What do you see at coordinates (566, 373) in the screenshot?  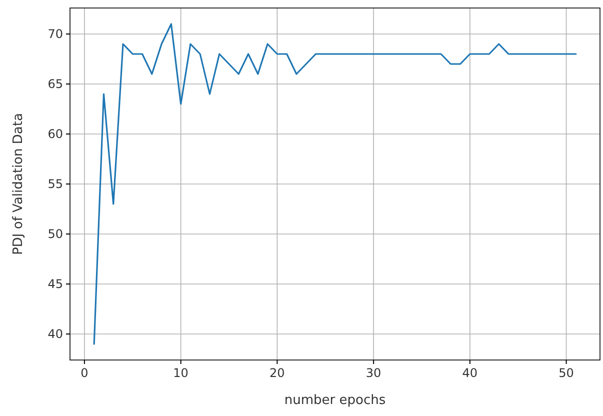 I see `x-tick-label: 50` at bounding box center [566, 373].